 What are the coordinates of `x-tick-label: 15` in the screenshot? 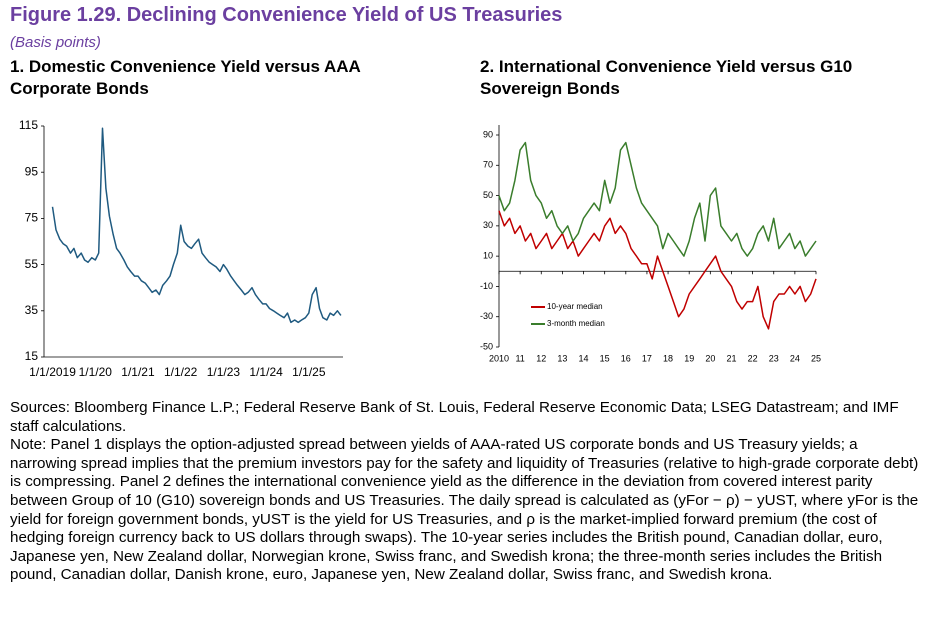 It's located at (605, 358).